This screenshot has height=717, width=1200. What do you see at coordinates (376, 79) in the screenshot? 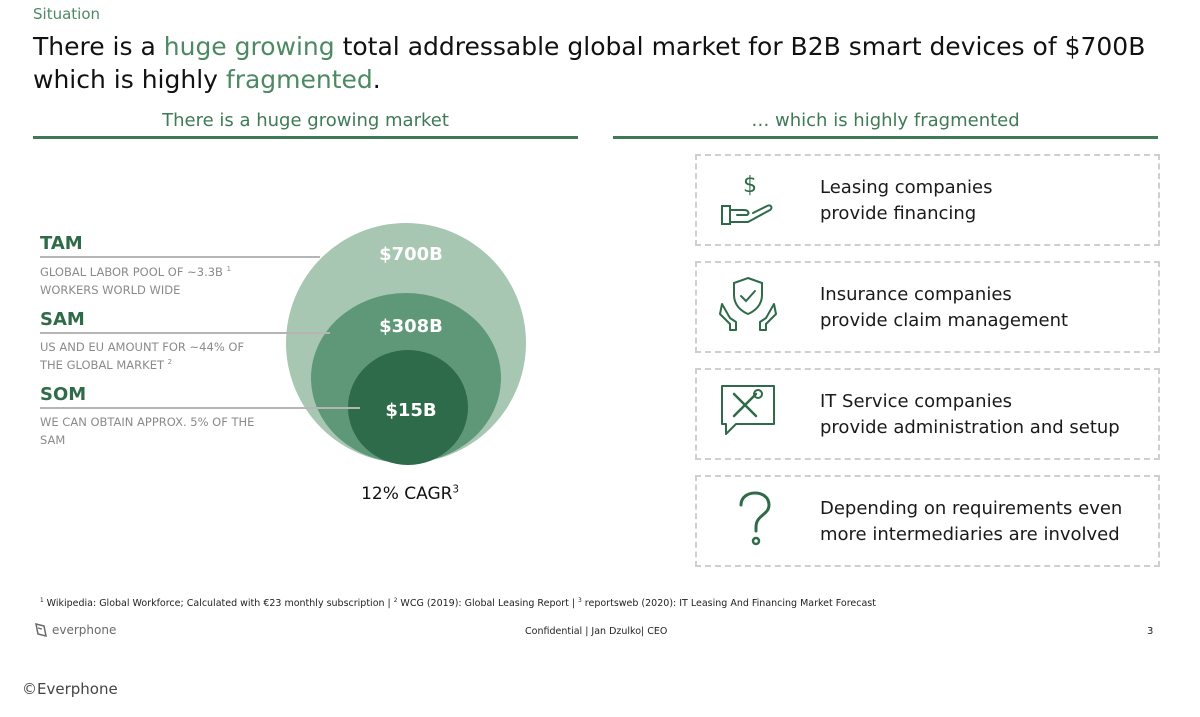
I see `headline-part: .` at bounding box center [376, 79].